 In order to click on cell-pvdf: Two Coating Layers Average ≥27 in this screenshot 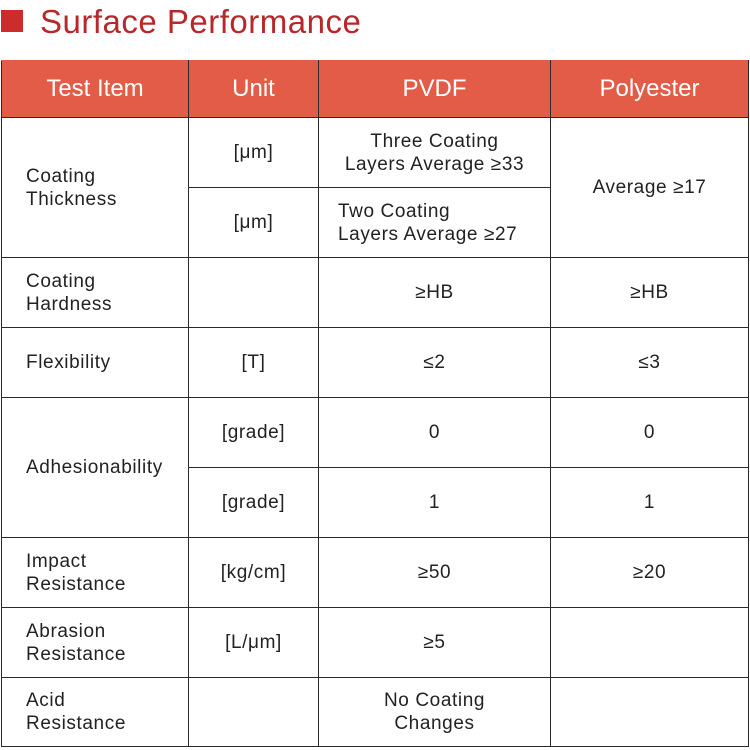, I will do `click(434, 222)`.